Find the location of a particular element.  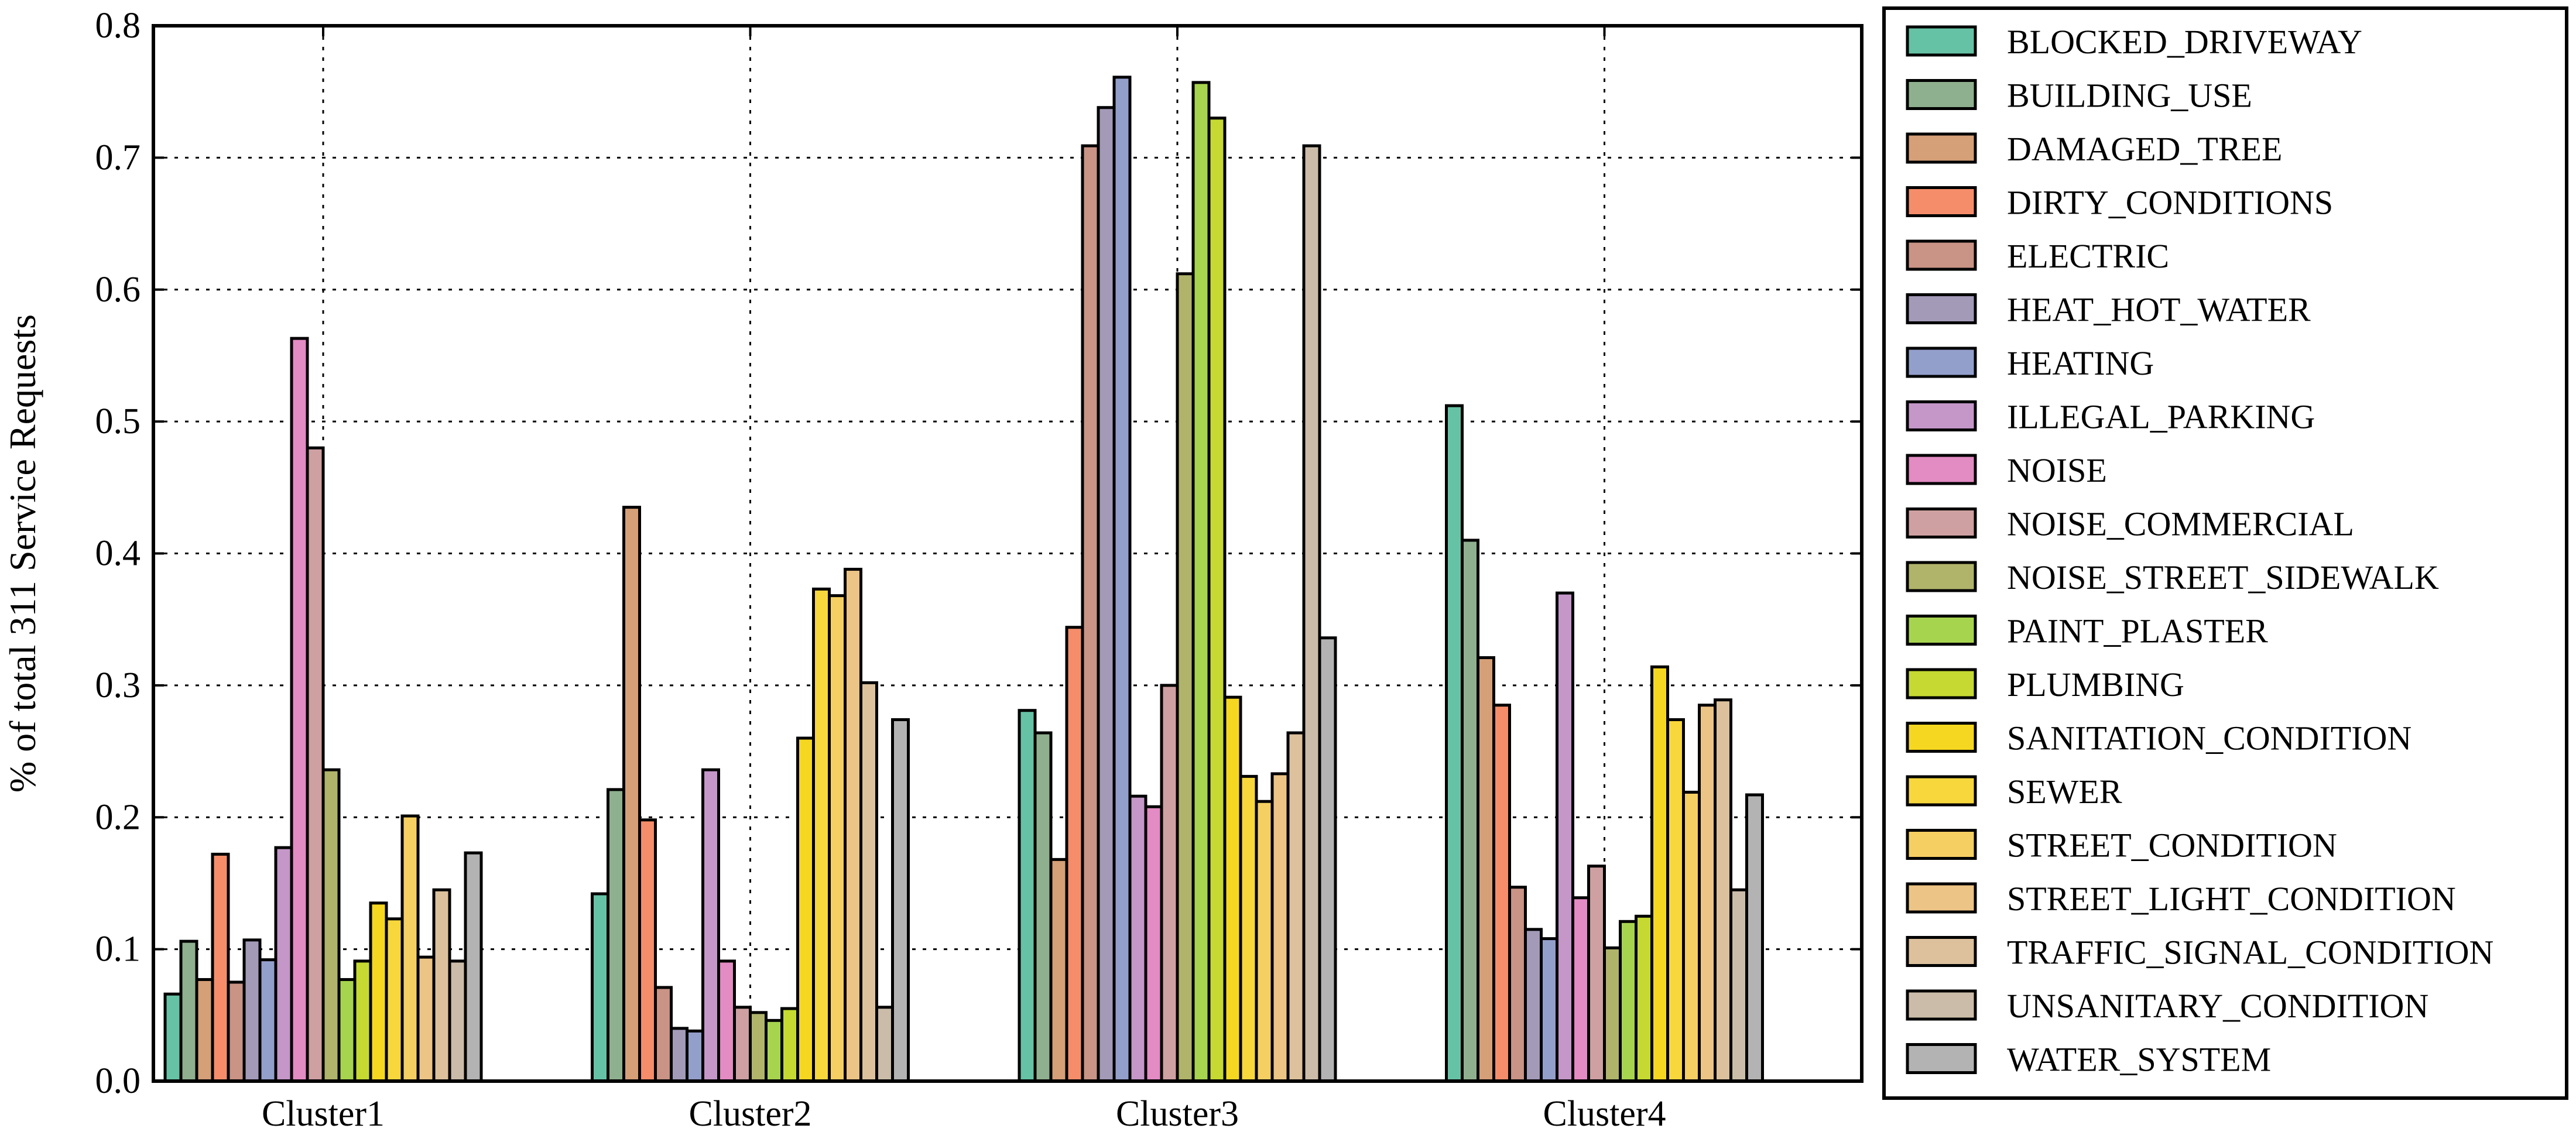

bar-unsanitary-condition-cluster2 is located at coordinates (884, 1045).